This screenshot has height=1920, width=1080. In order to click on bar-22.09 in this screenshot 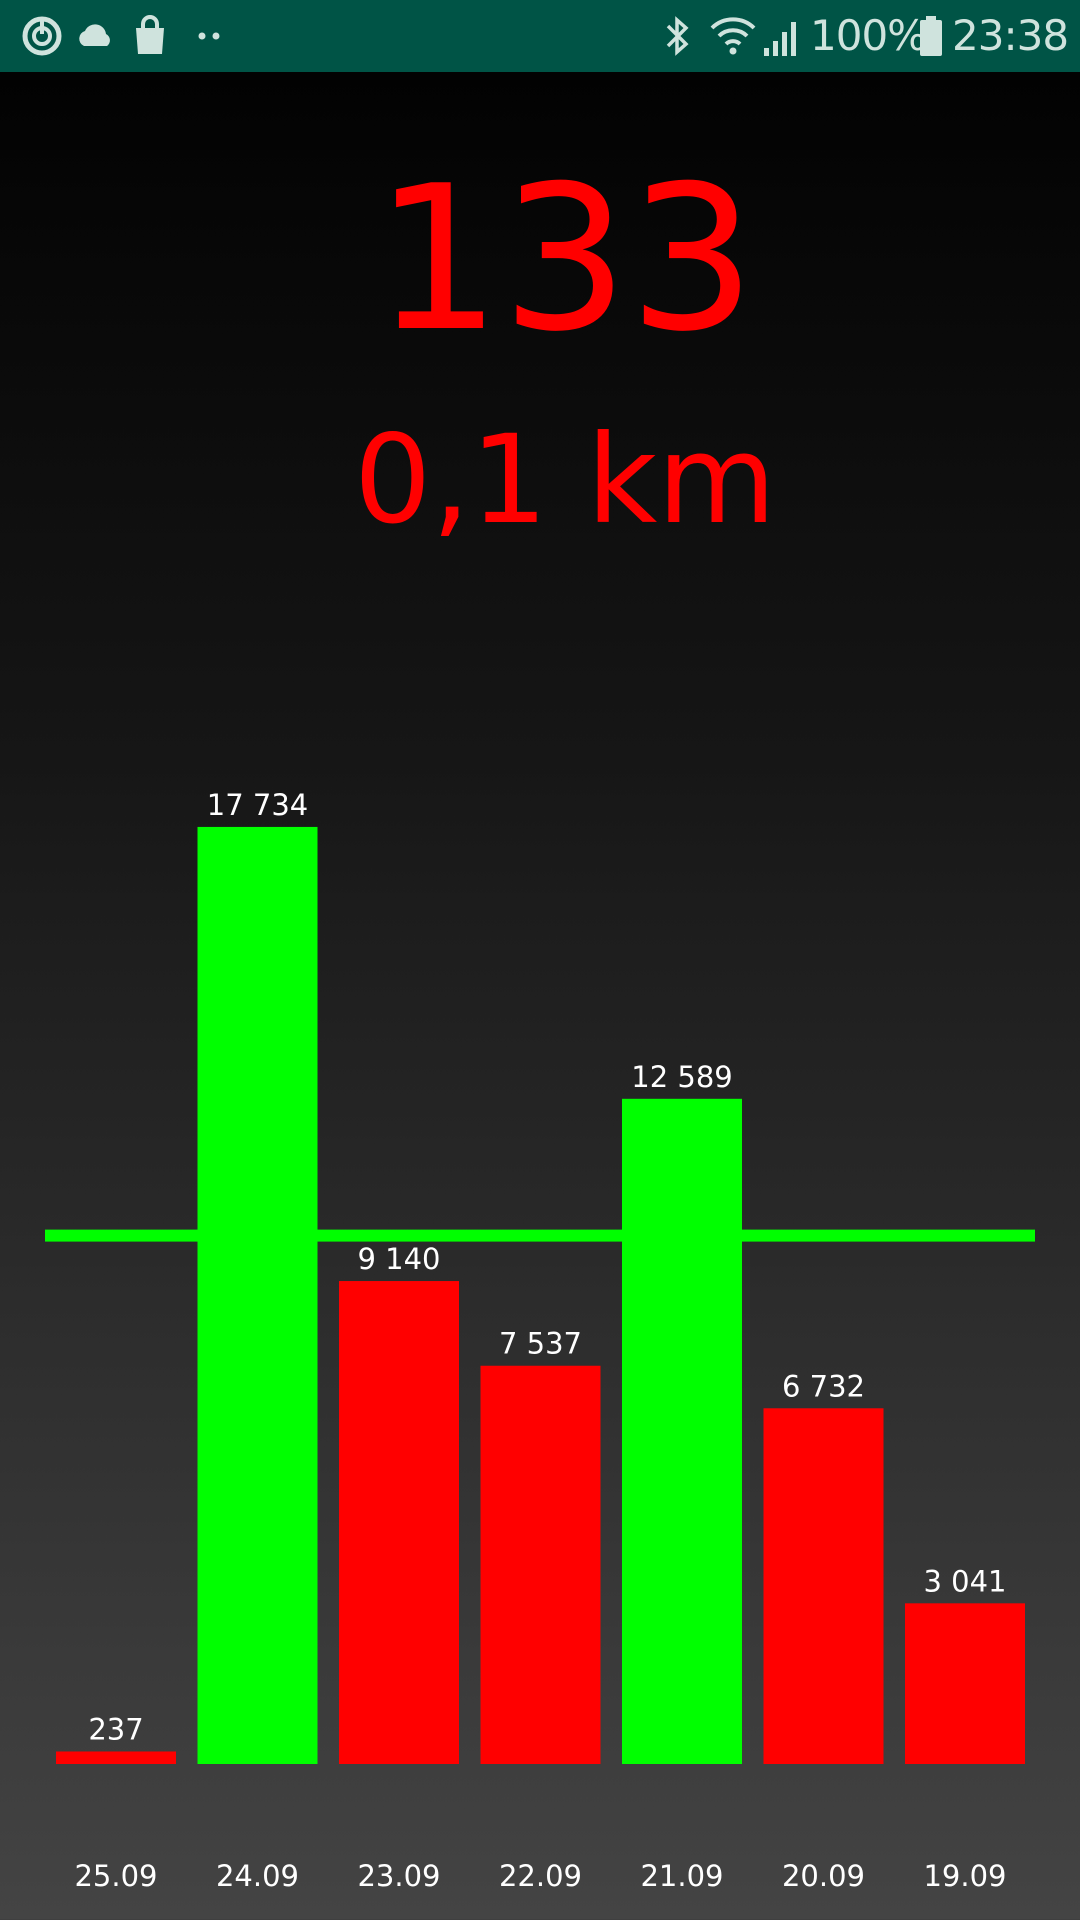, I will do `click(540, 1564)`.